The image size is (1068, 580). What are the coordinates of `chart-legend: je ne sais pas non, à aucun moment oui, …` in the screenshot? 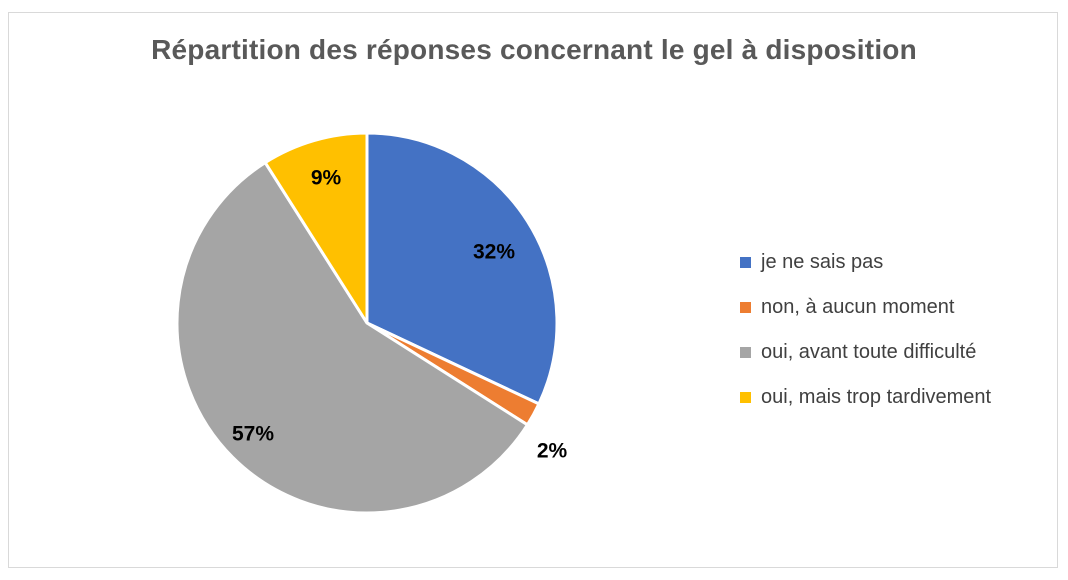 It's located at (865, 330).